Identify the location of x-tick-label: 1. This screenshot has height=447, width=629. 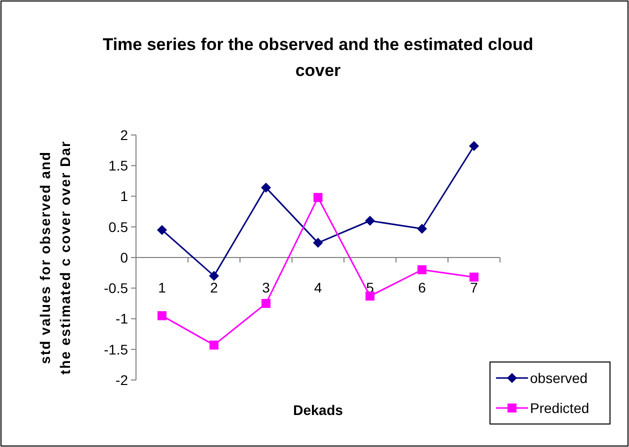
(162, 288).